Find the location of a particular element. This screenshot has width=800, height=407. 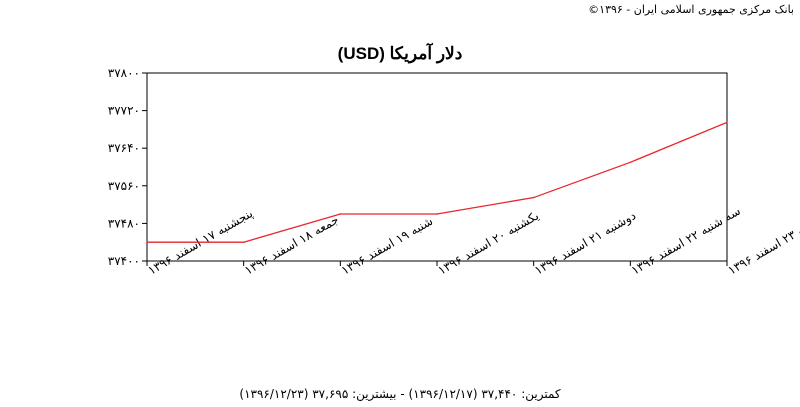

x-tick-label: شنبه ۱۹ اسفند ۱۳۹۶ is located at coordinates (387, 246).